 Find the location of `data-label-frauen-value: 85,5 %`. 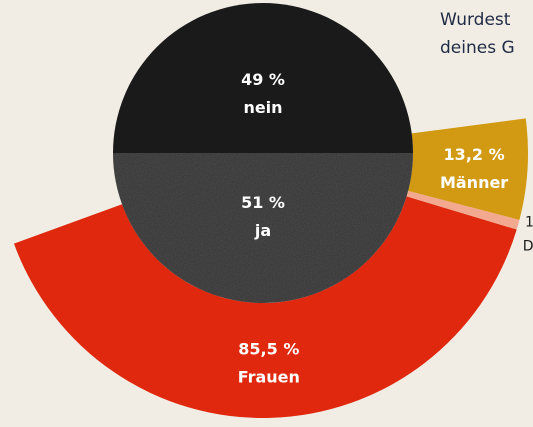

data-label-frauen-value: 85,5 % is located at coordinates (268, 348).